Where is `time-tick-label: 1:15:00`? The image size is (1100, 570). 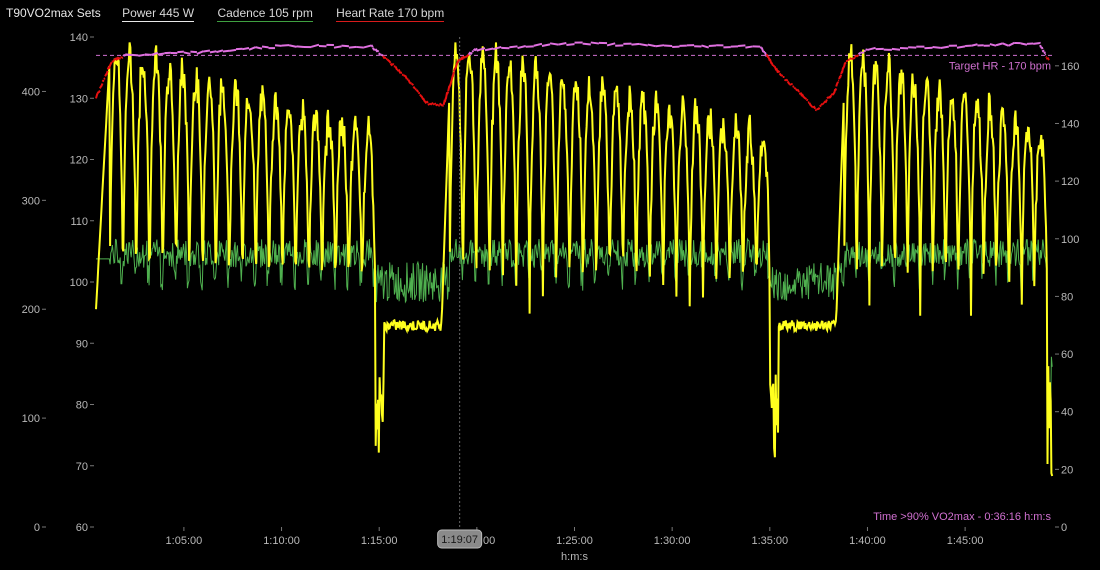
time-tick-label: 1:15:00 is located at coordinates (379, 541).